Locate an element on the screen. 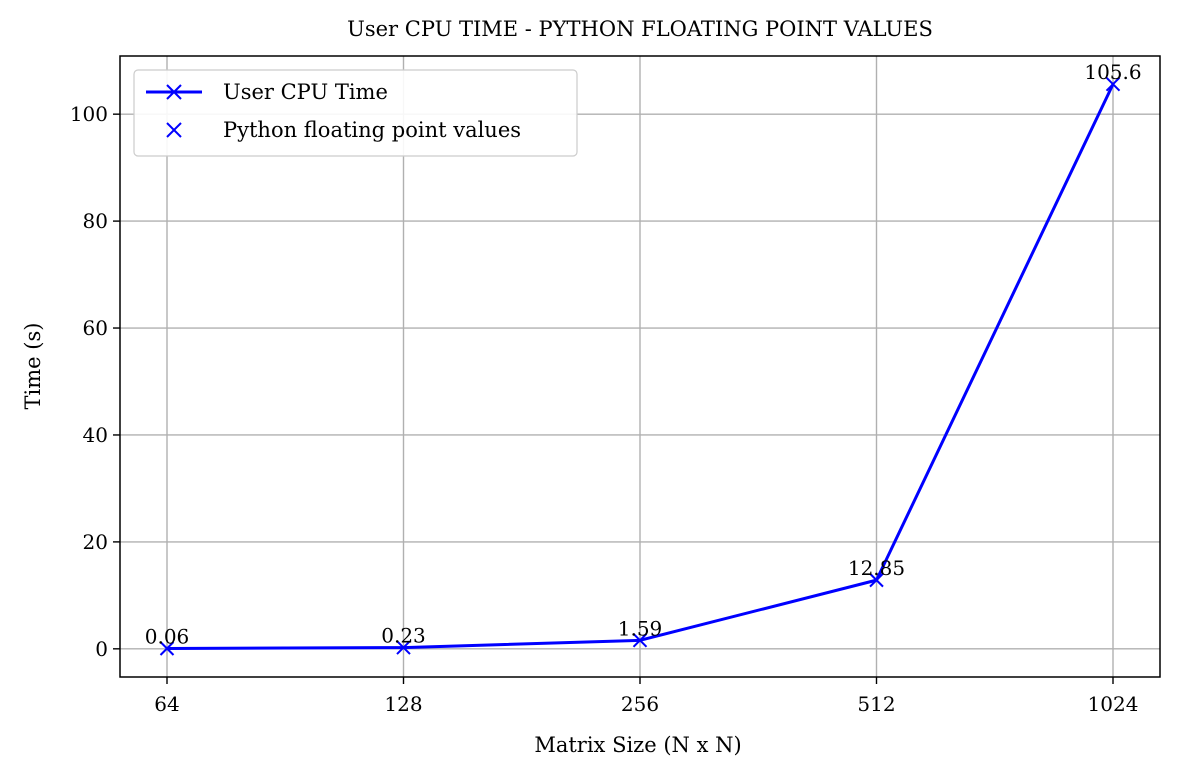 This screenshot has width=1180, height=780. x-tick-label: 512 is located at coordinates (876, 704).